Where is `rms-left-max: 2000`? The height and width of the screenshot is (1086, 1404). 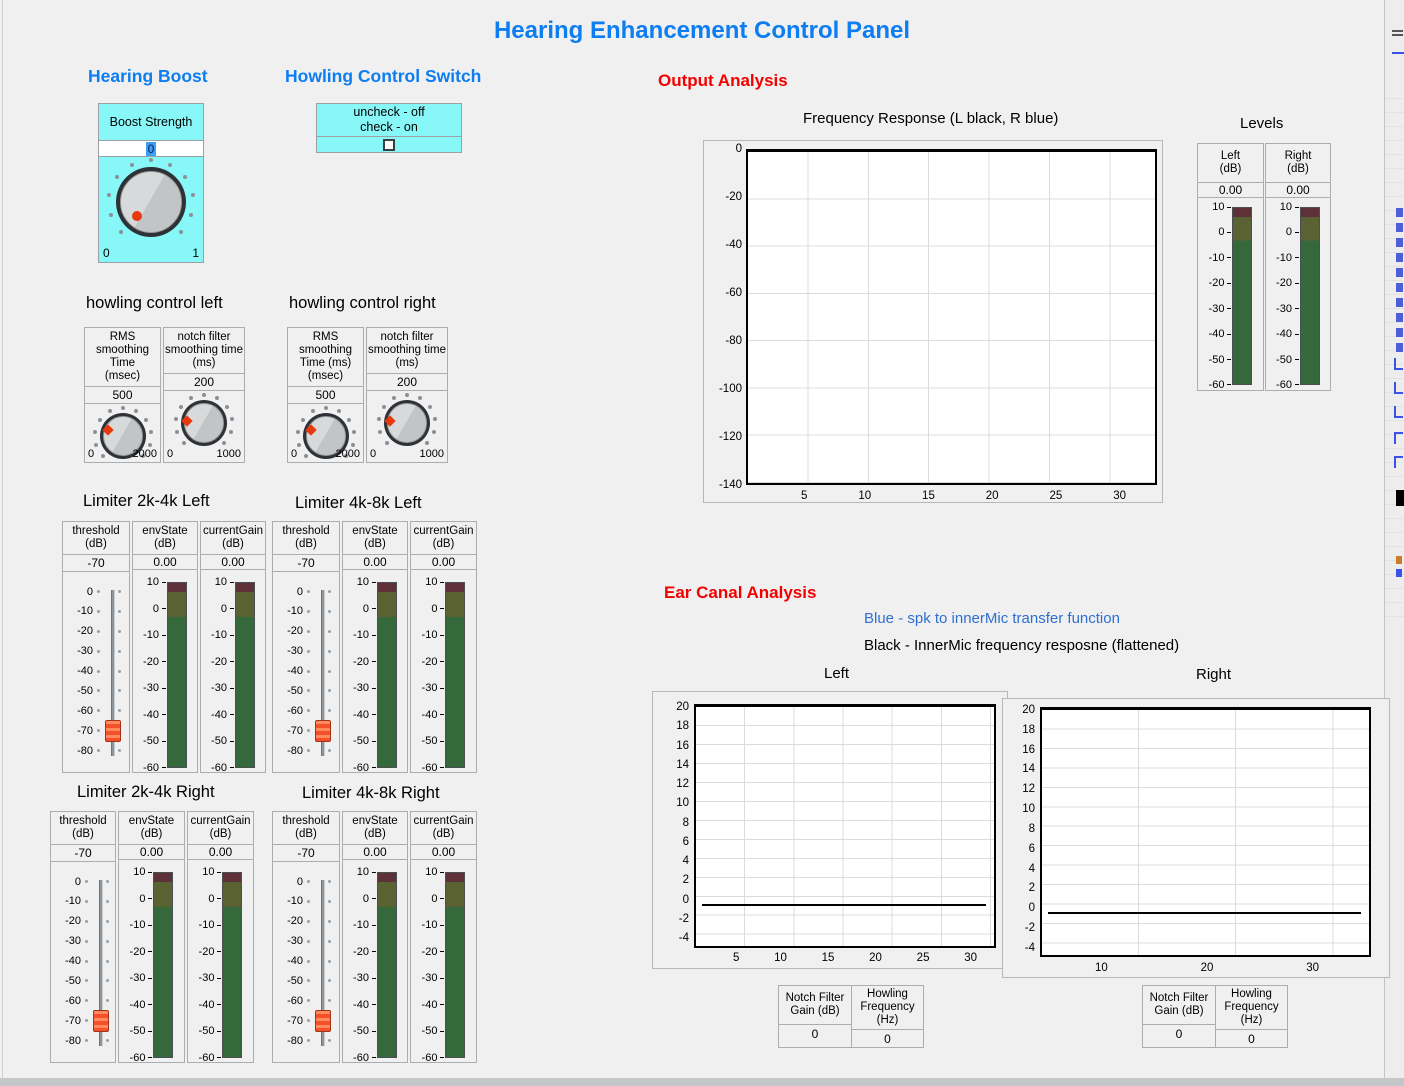 rms-left-max: 2000 is located at coordinates (144, 454).